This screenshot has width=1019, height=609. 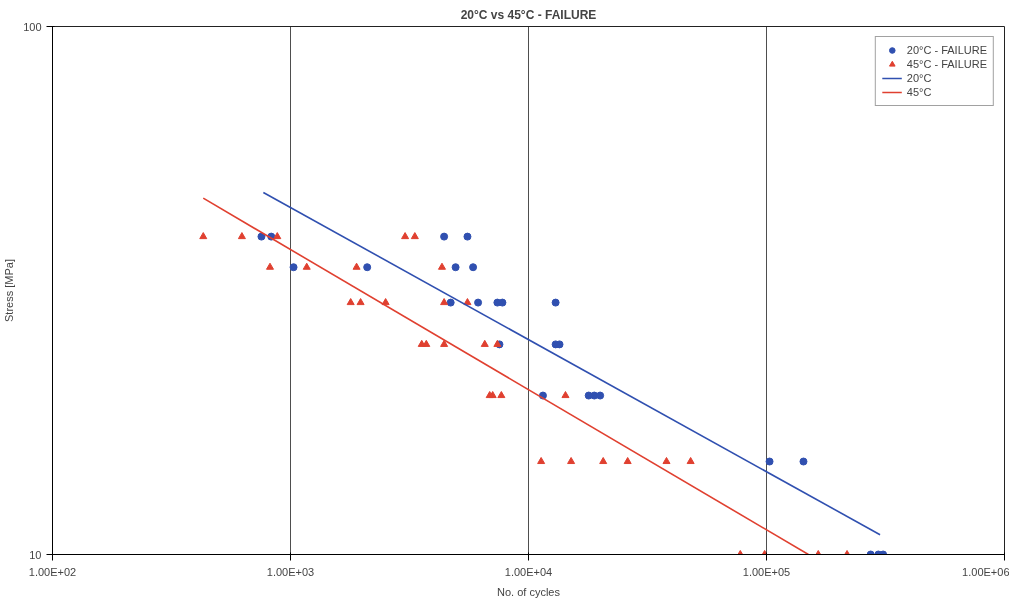 I want to click on legend-label: 20°C - FAILURE, so click(x=946, y=50).